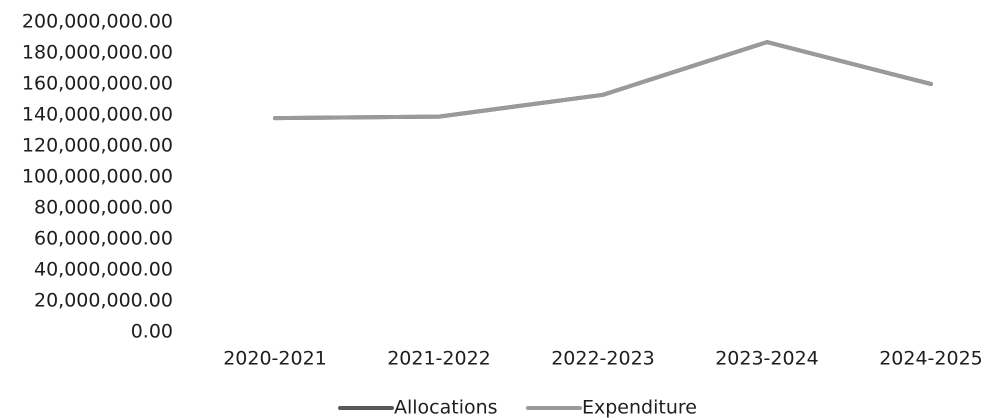 The width and height of the screenshot is (986, 418). I want to click on y-tick-label: 100,000,000.00, so click(97, 177).